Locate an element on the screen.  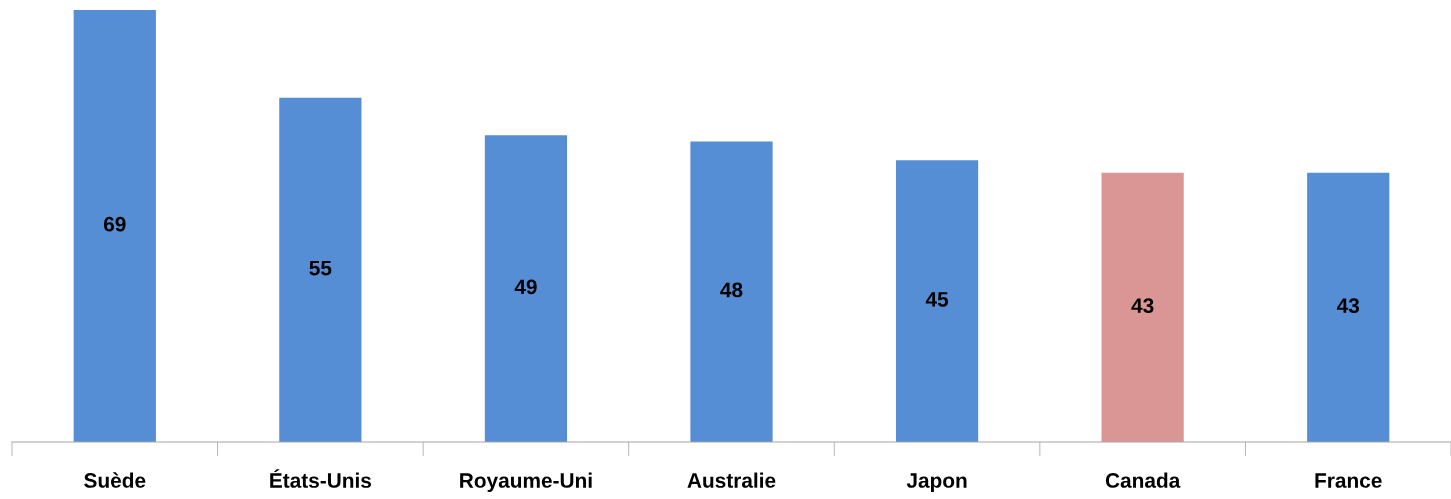
x-tick-label: Suède is located at coordinates (115, 480).